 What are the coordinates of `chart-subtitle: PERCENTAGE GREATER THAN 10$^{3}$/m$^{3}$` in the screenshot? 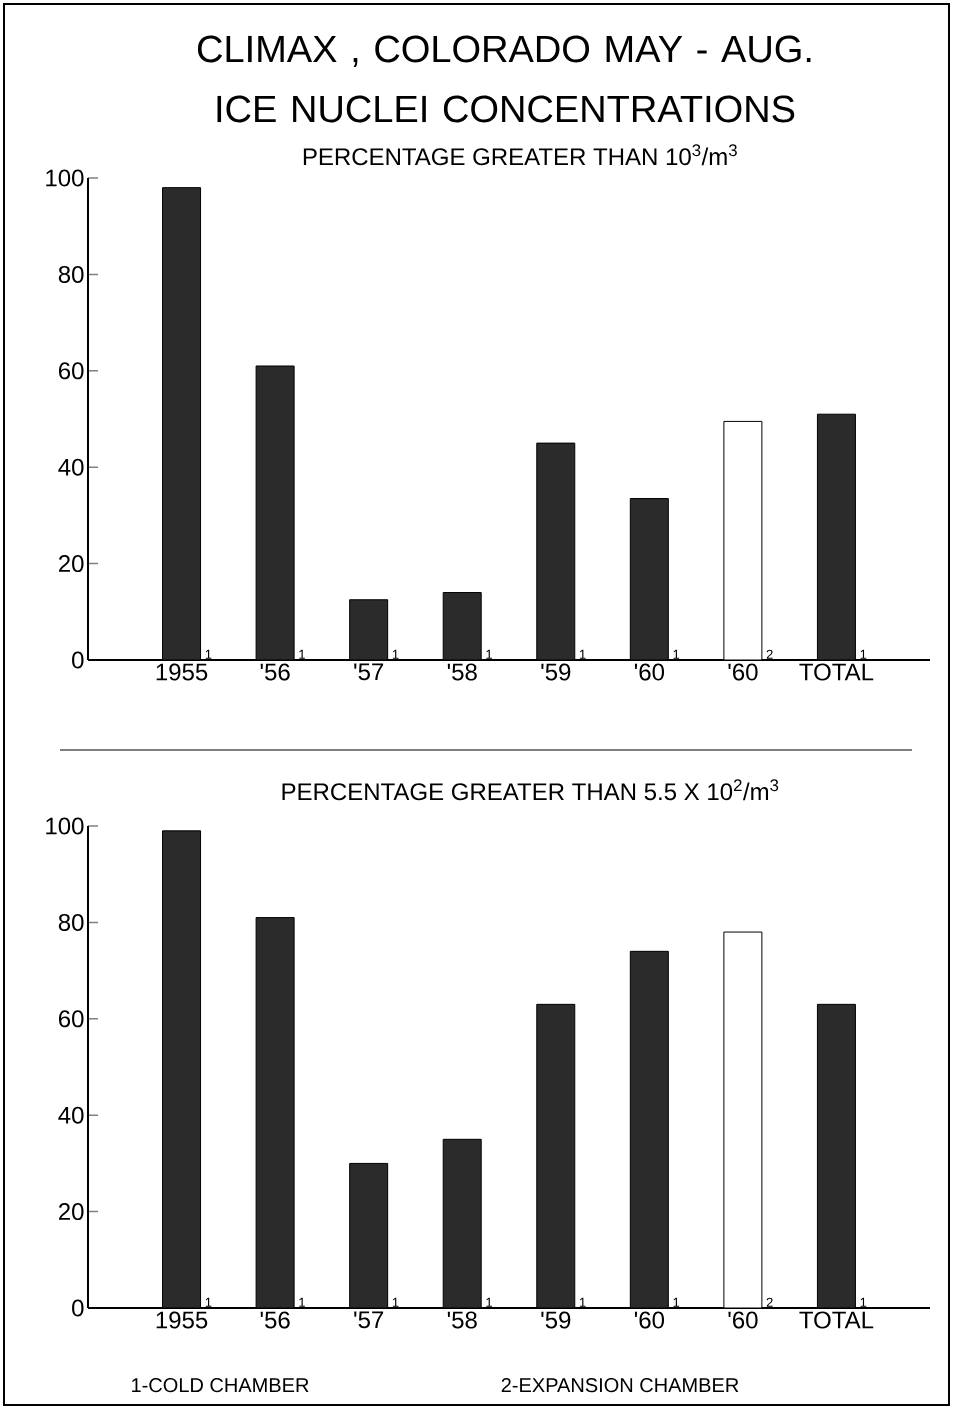 It's located at (520, 155).